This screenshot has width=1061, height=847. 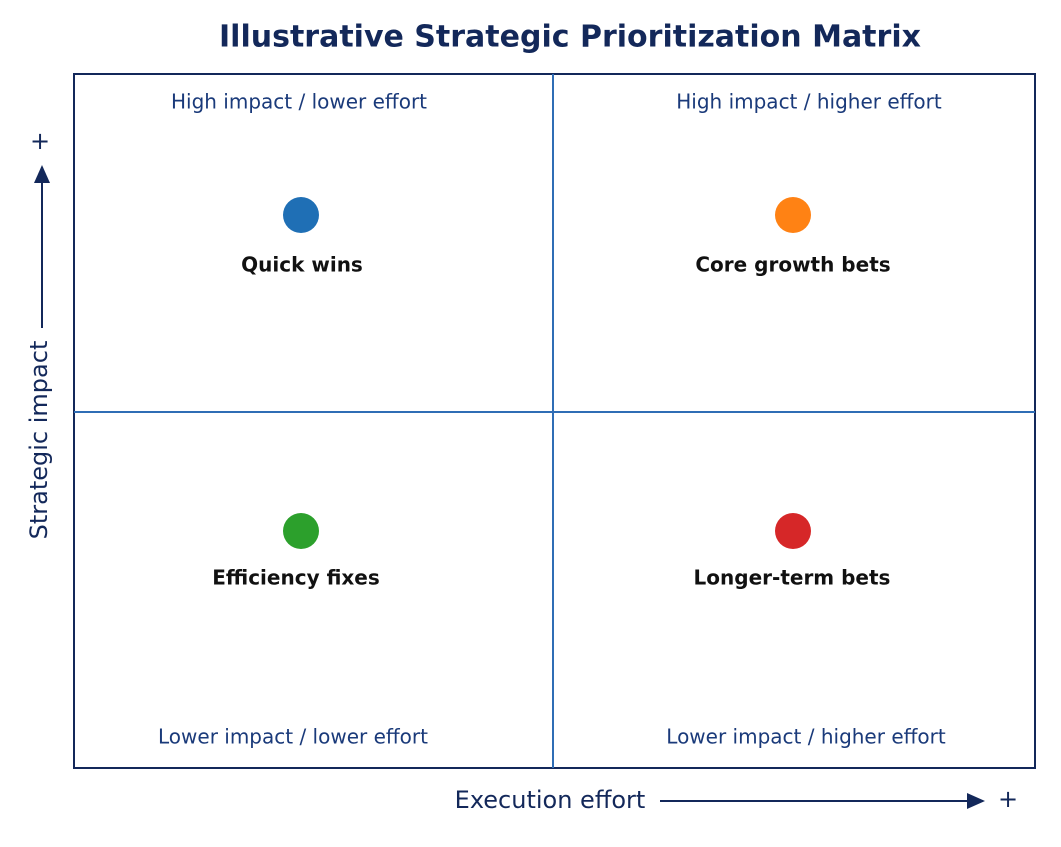 What do you see at coordinates (296, 578) in the screenshot?
I see `item-label: Efficiency fixes` at bounding box center [296, 578].